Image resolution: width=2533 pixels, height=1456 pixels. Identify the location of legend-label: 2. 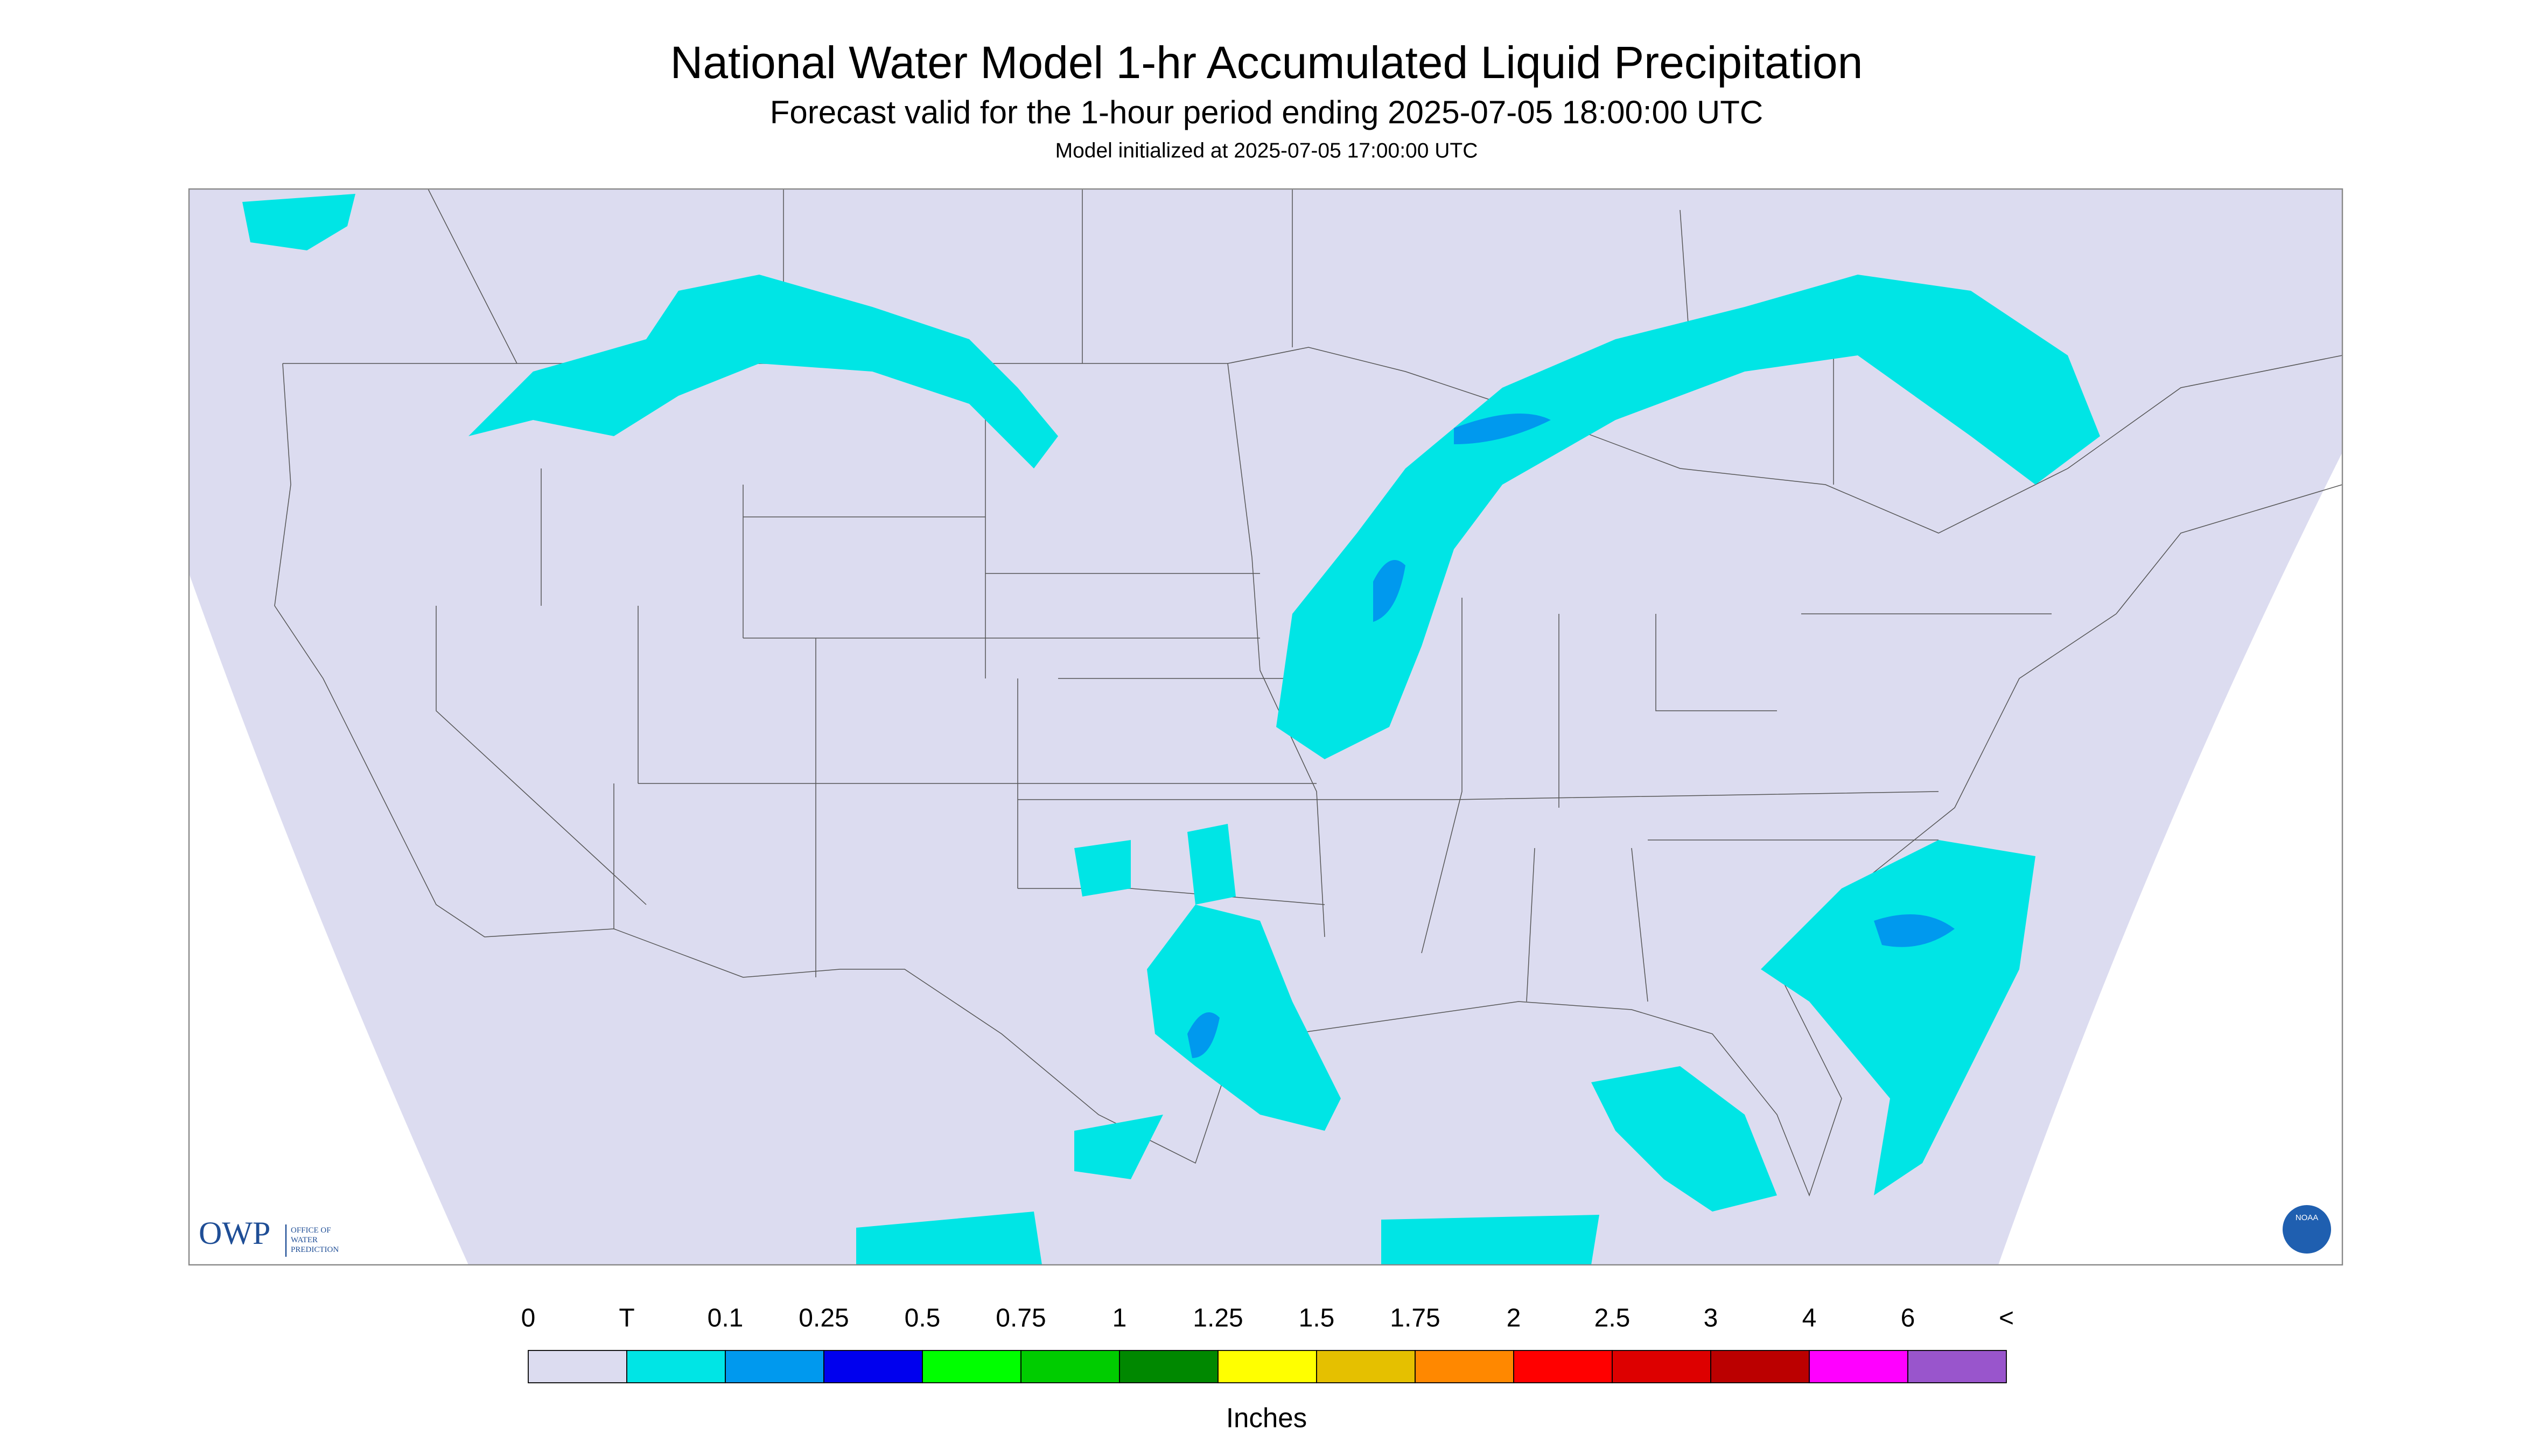
(1514, 1318).